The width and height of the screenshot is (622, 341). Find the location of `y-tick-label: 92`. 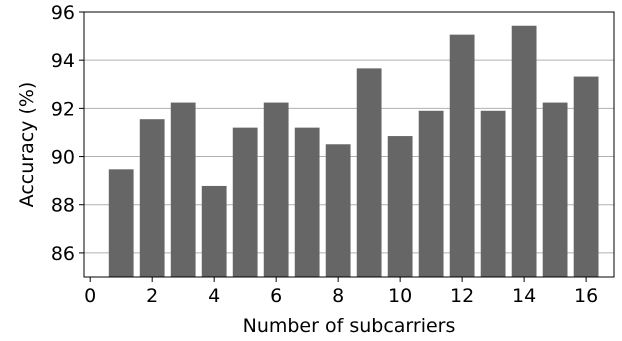

y-tick-label: 92 is located at coordinates (63, 109).